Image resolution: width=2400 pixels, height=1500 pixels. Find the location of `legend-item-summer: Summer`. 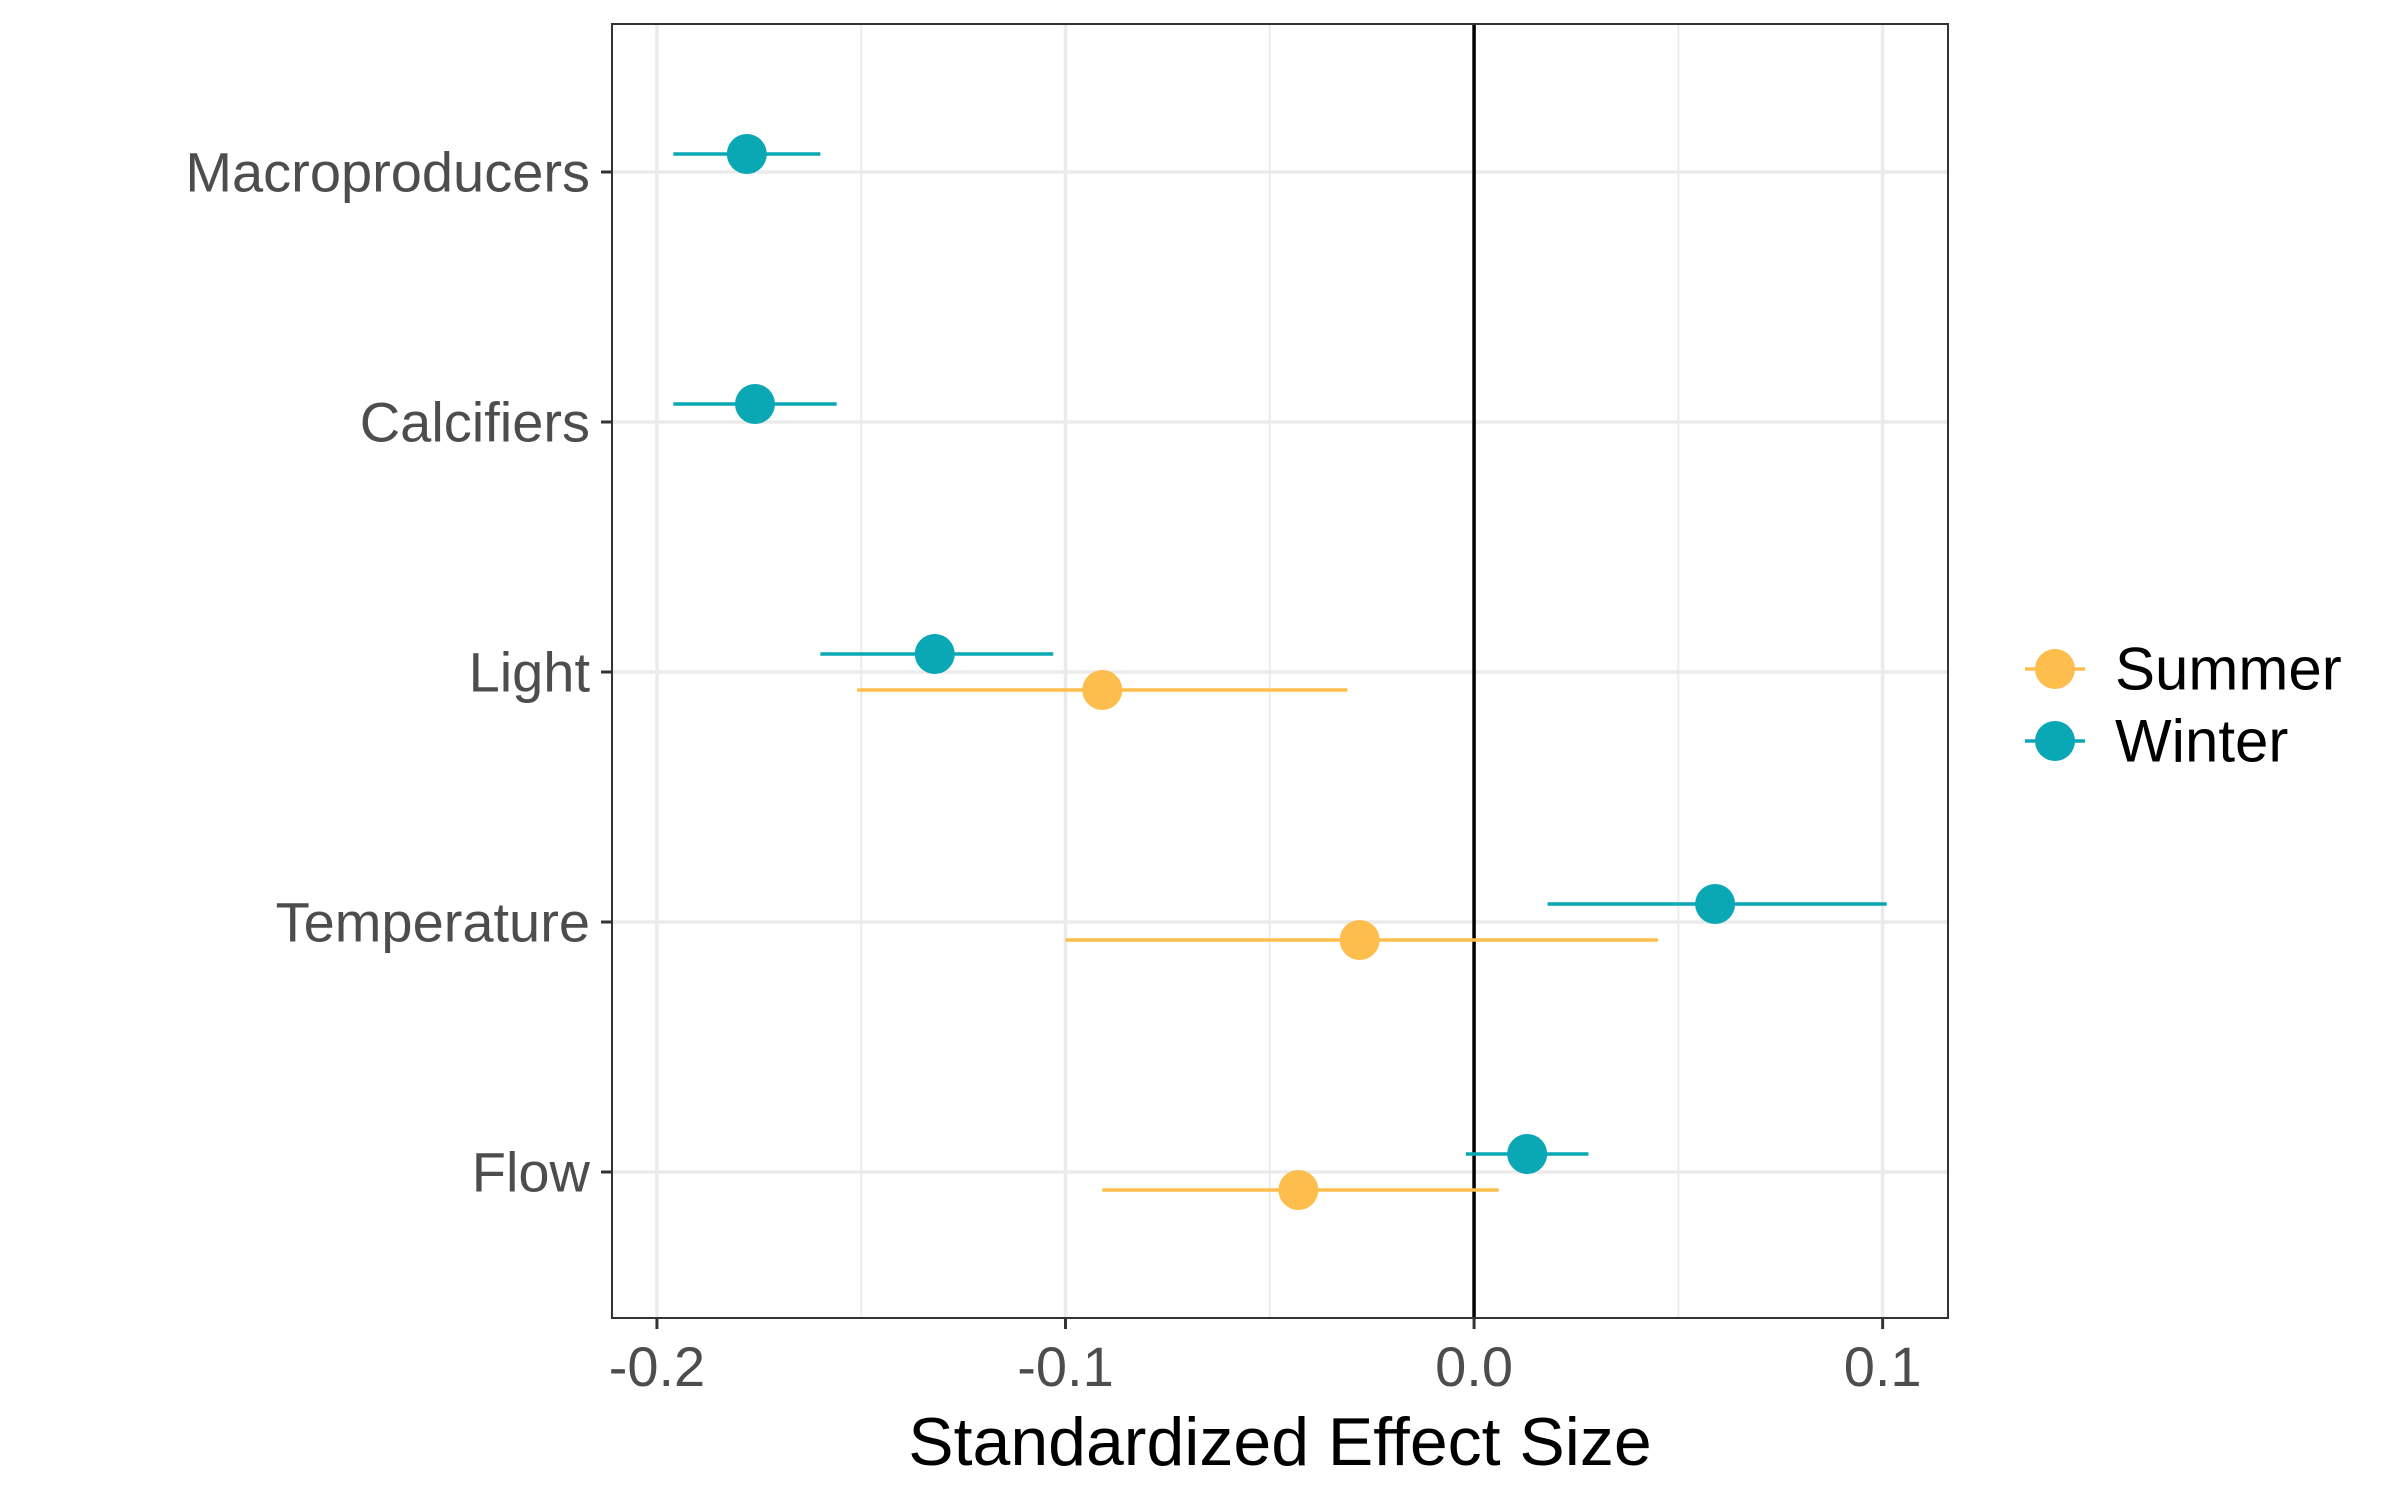

legend-item-summer: Summer is located at coordinates (2183, 669).